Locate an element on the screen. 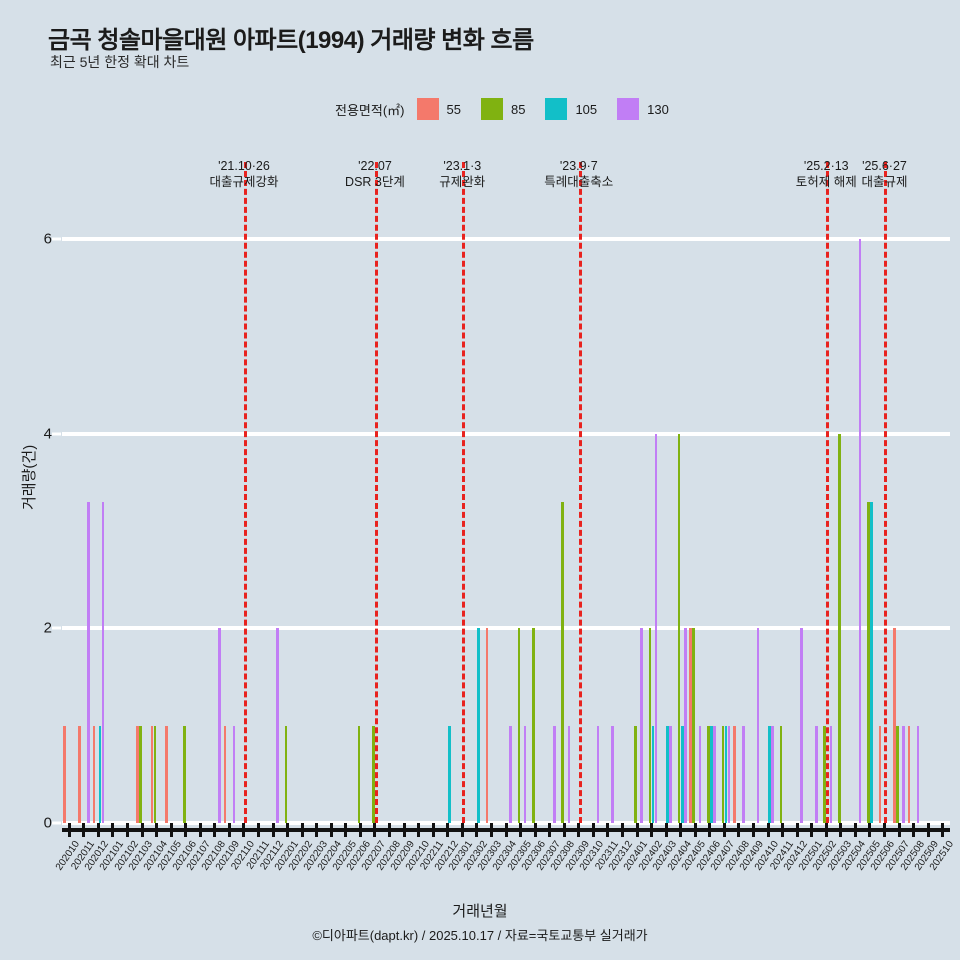  legend-label-130: 130 is located at coordinates (658, 109).